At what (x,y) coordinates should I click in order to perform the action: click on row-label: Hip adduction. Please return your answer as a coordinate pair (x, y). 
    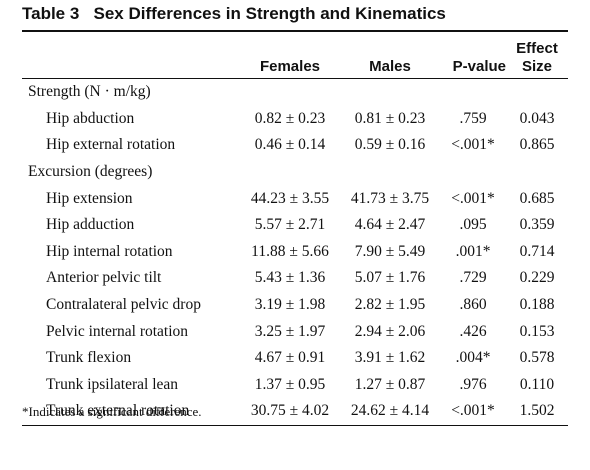
    Looking at the image, I should click on (90, 225).